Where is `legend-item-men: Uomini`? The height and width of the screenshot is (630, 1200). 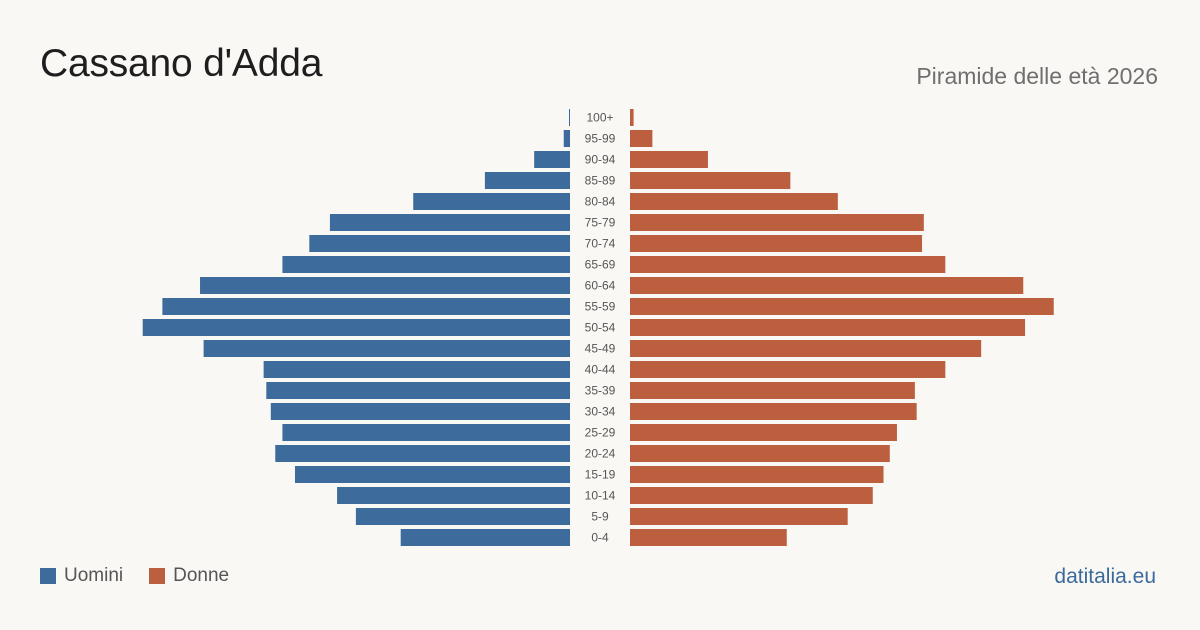 legend-item-men: Uomini is located at coordinates (81, 576).